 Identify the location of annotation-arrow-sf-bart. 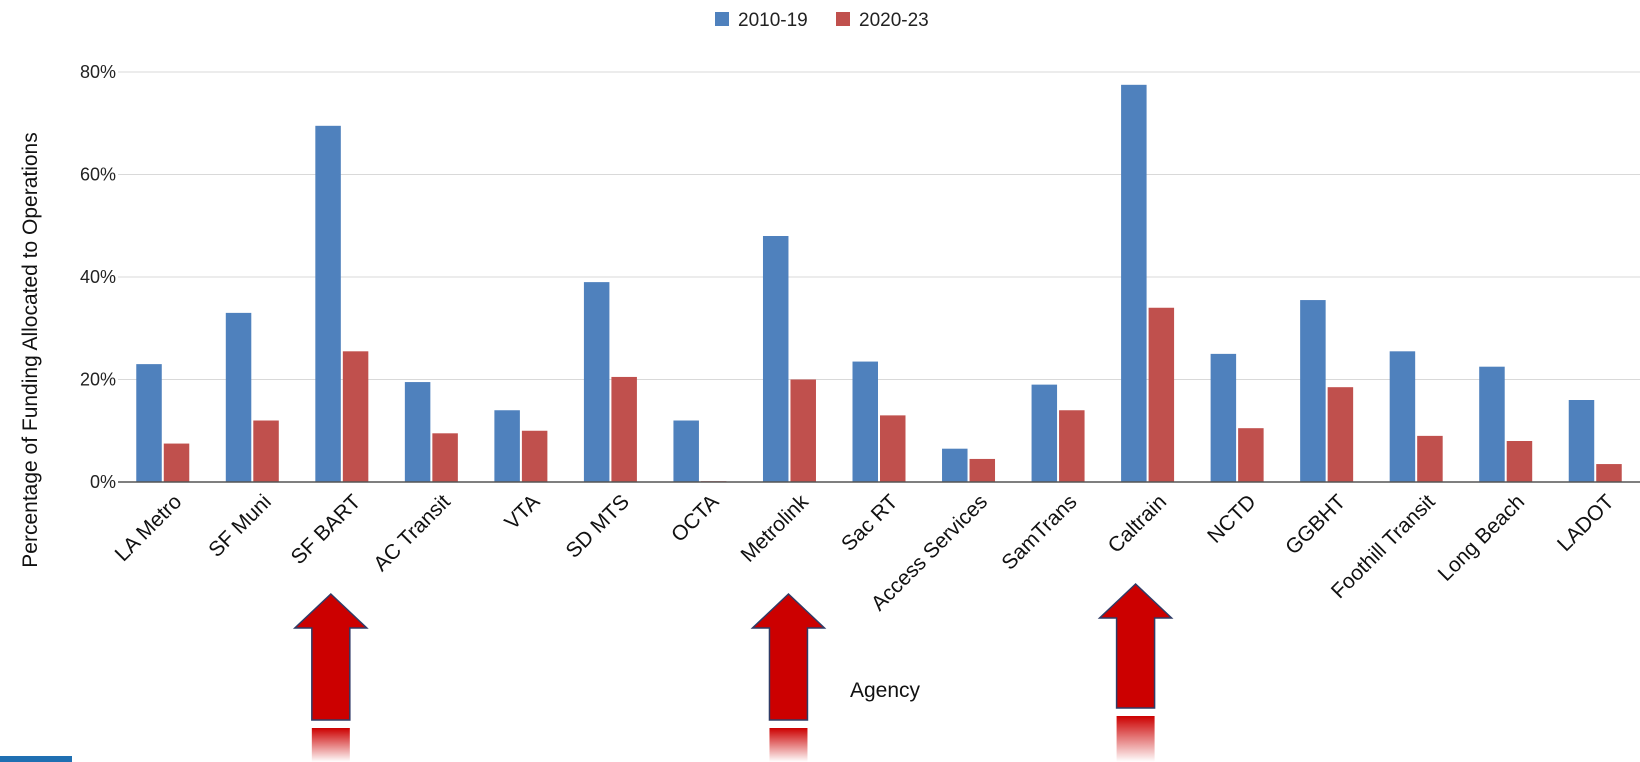
(330, 677).